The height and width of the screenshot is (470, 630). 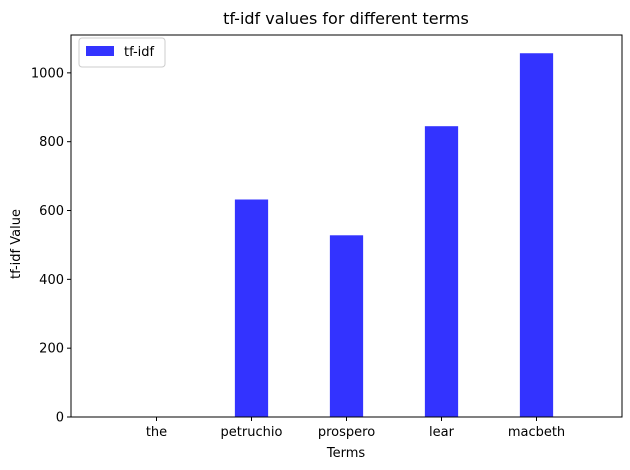 What do you see at coordinates (536, 432) in the screenshot?
I see `x-tick-label: macbeth` at bounding box center [536, 432].